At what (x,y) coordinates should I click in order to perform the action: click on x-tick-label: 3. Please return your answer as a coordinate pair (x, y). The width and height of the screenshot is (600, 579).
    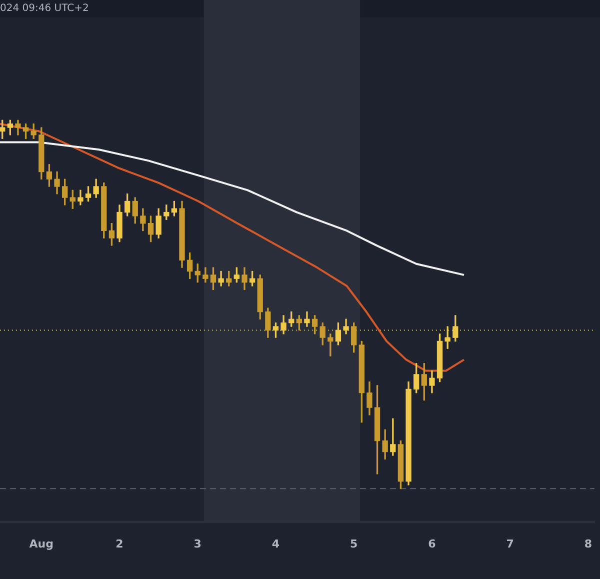
    Looking at the image, I should click on (198, 543).